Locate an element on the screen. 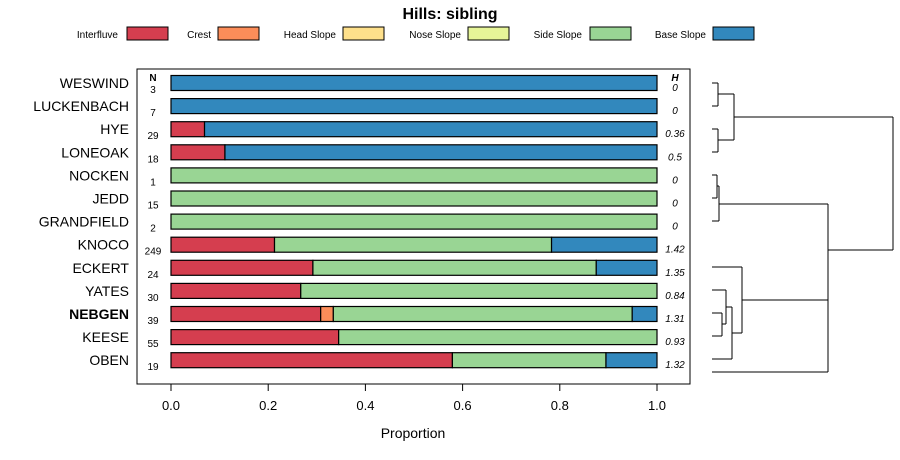 The image size is (900, 460). legend-label-5: Base Slope is located at coordinates (681, 35).